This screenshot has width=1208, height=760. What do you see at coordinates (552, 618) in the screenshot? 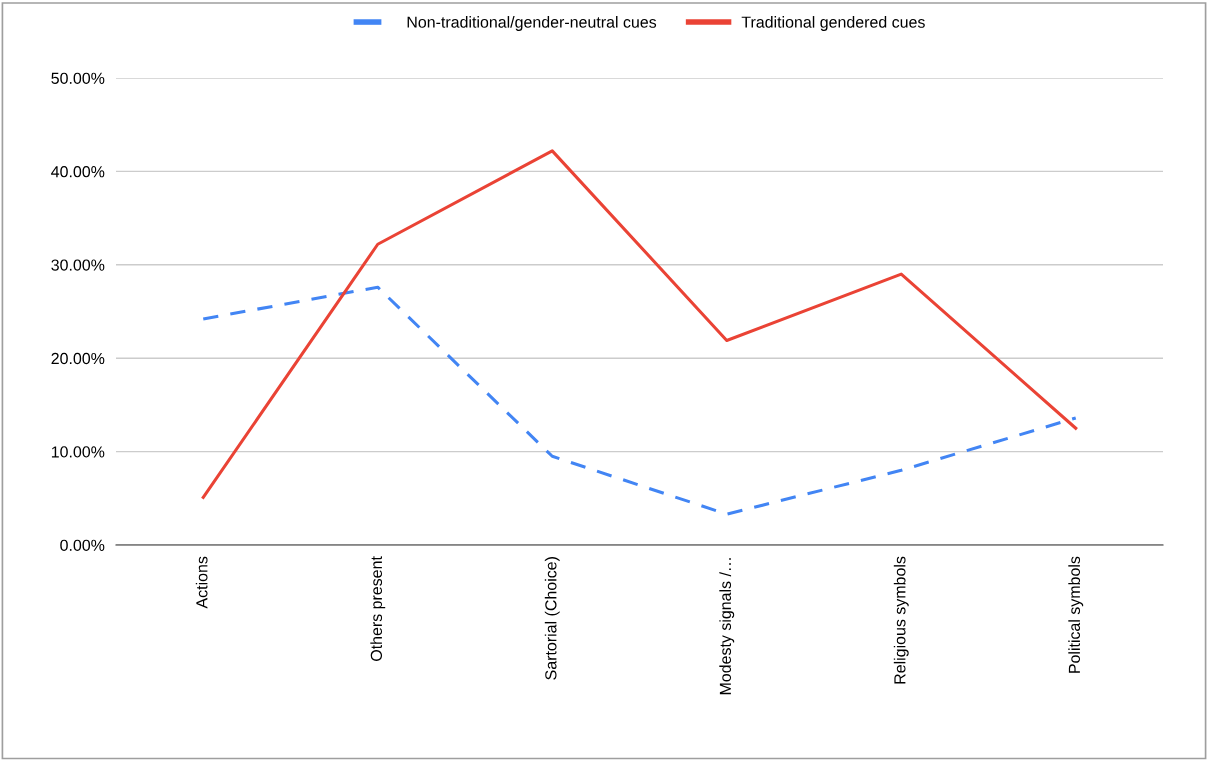
I see `x-tick-label: Sartorial (Choice)` at bounding box center [552, 618].